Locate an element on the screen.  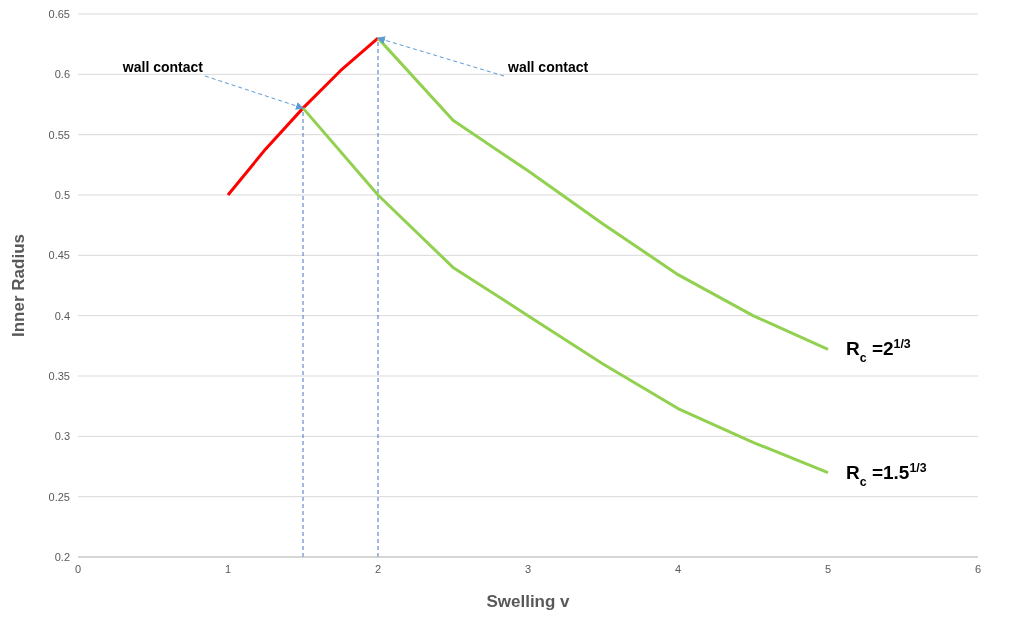
y-tick-label: 0.4 is located at coordinates (62, 315).